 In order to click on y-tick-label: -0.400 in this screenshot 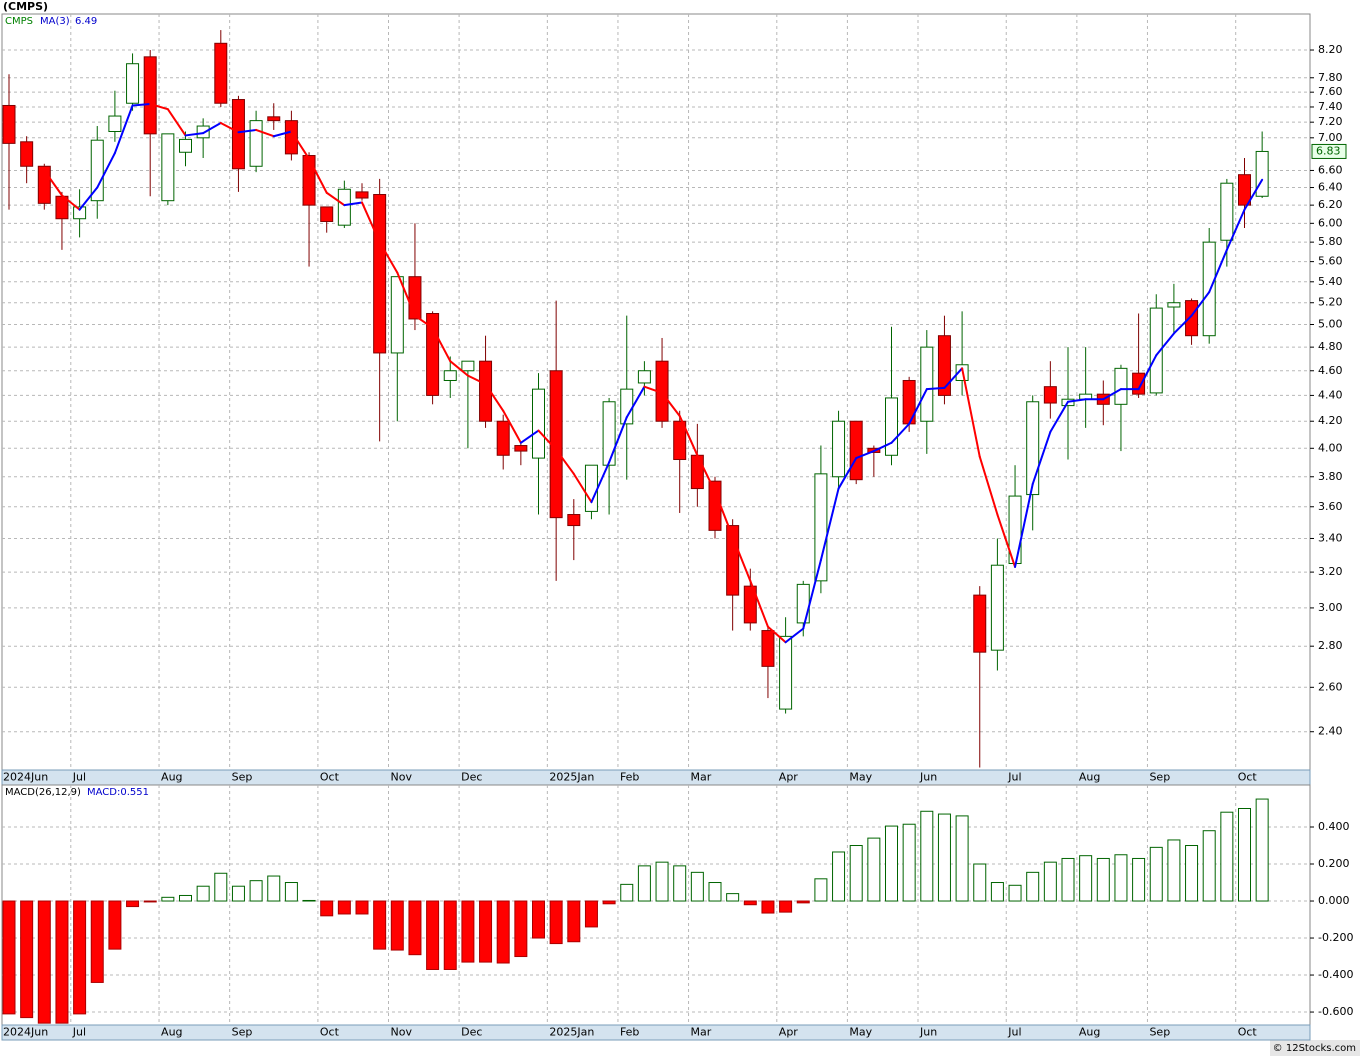, I will do `click(1335, 974)`.